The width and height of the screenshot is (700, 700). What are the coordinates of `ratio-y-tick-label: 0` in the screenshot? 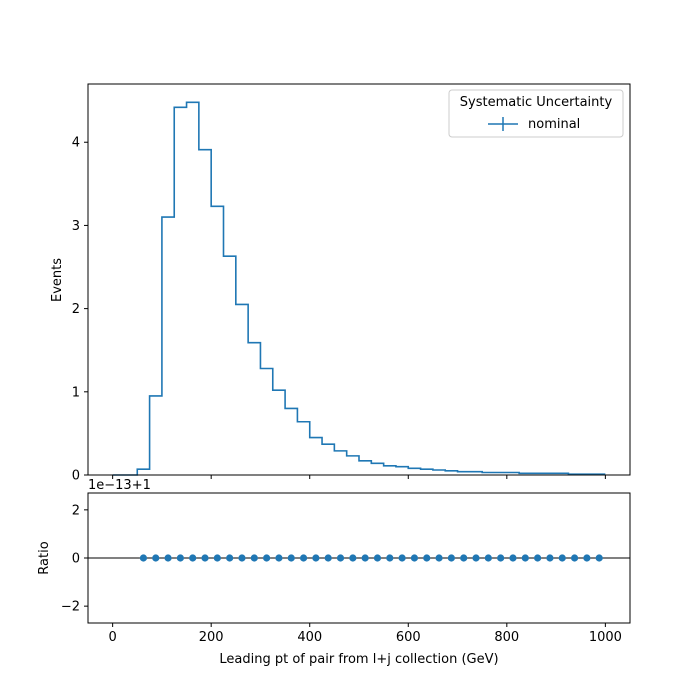 It's located at (76, 559).